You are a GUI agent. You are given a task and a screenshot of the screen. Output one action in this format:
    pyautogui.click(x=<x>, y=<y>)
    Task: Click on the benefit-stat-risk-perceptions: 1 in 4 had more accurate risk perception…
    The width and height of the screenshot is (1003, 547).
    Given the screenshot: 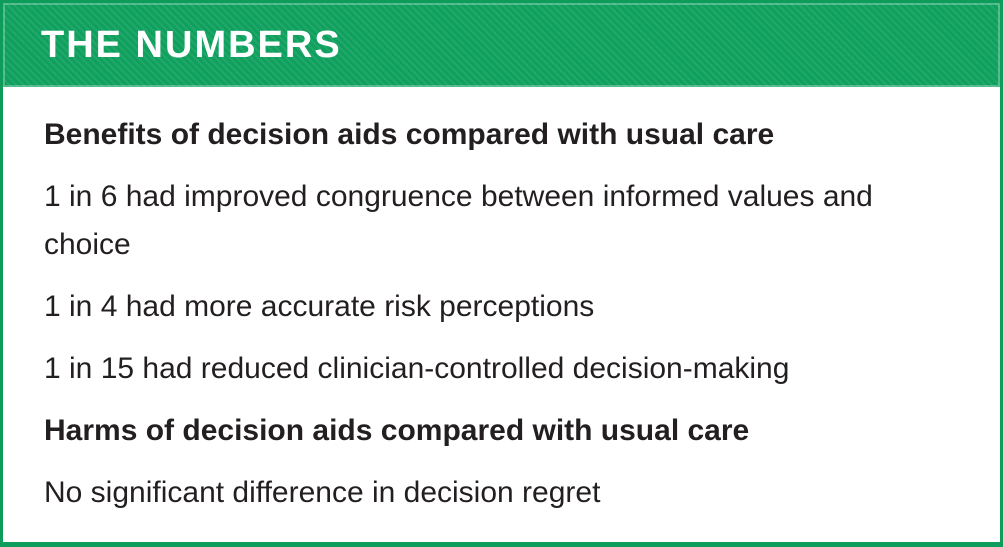 What is the action you would take?
    pyautogui.click(x=319, y=306)
    